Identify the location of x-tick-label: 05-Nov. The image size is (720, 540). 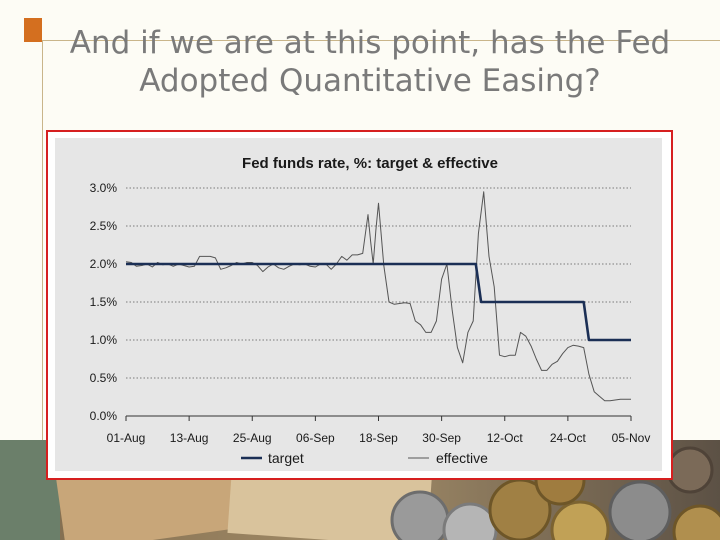
(631, 438).